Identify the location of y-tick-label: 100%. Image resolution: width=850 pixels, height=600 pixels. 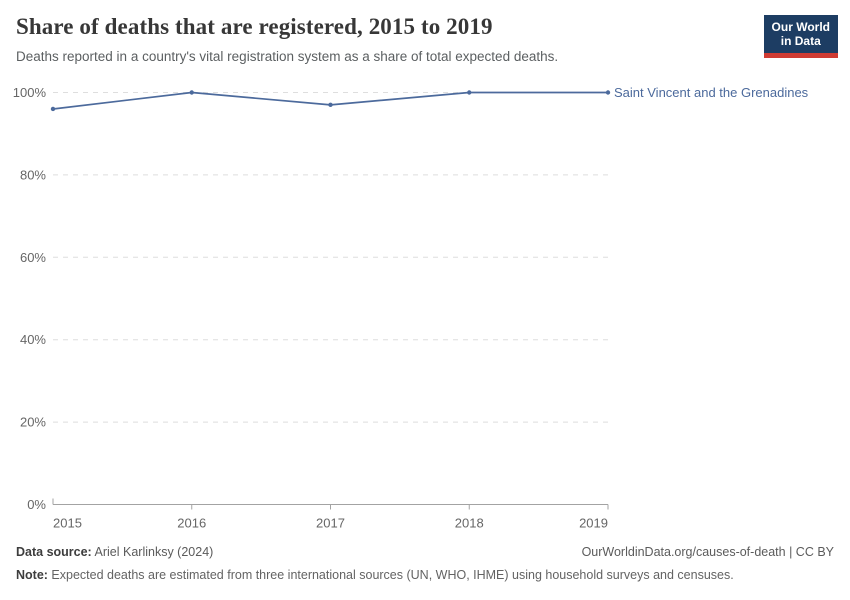
(30, 92).